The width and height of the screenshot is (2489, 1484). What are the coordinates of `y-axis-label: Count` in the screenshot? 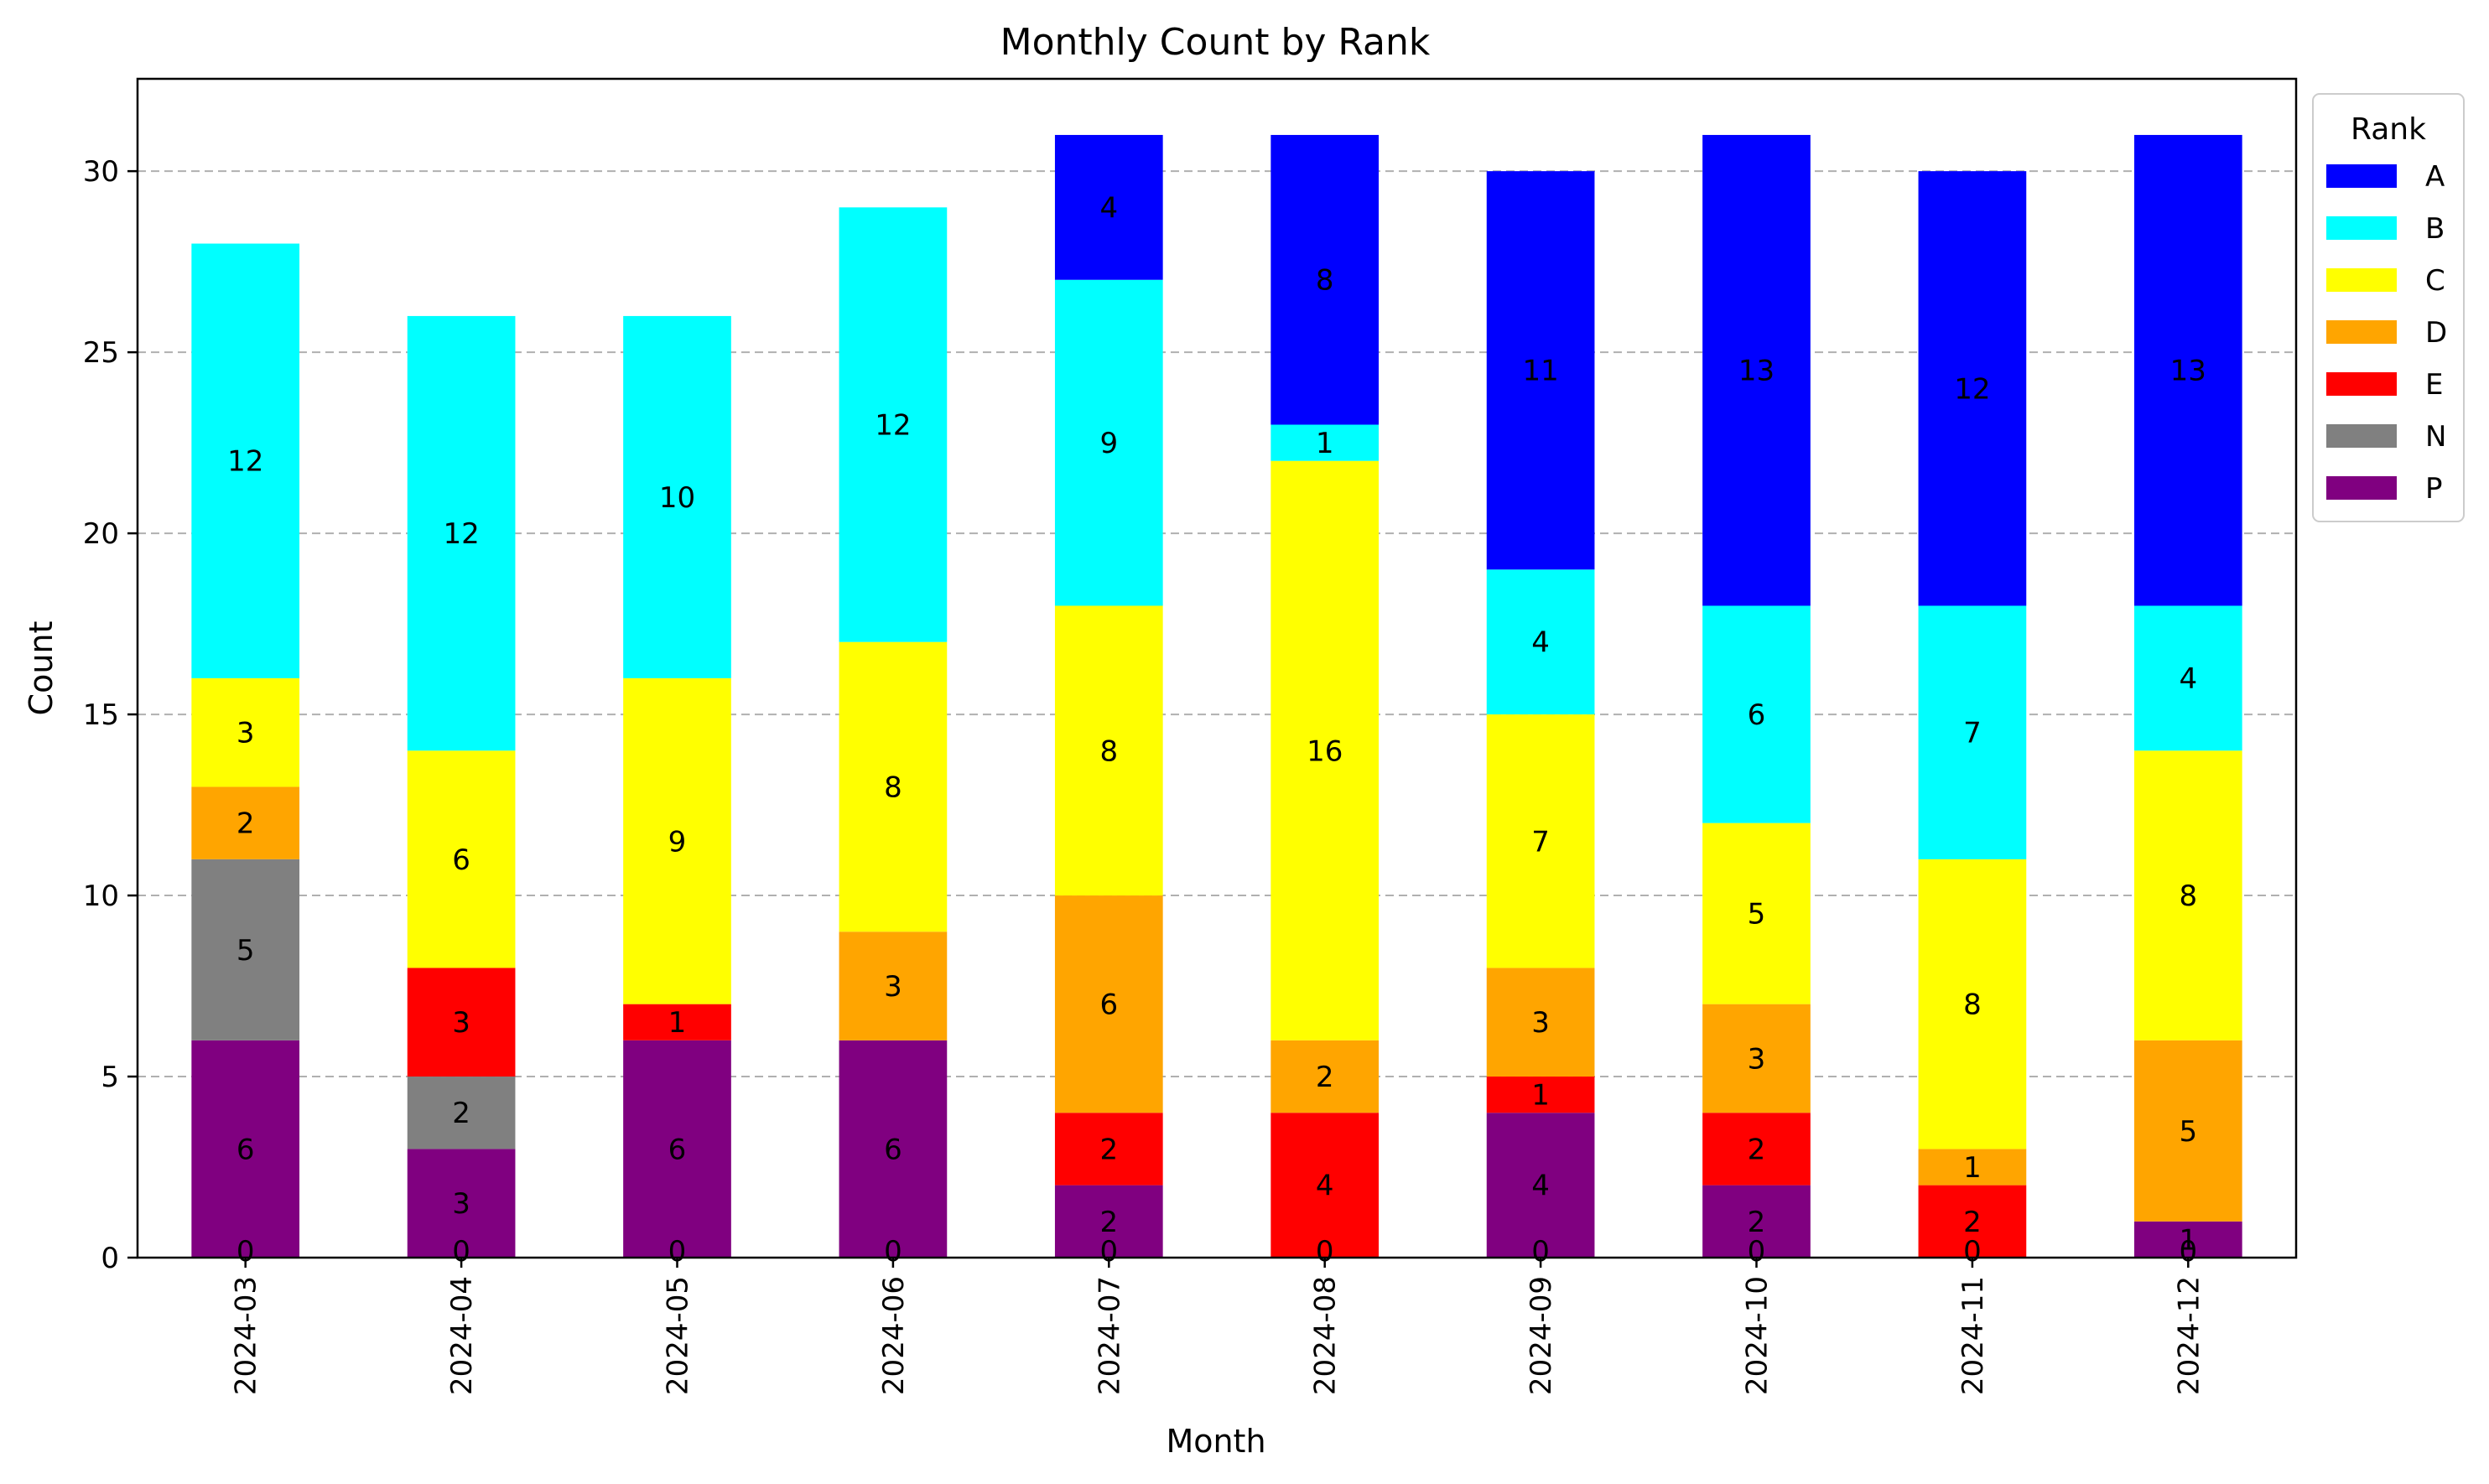 It's located at (41, 668).